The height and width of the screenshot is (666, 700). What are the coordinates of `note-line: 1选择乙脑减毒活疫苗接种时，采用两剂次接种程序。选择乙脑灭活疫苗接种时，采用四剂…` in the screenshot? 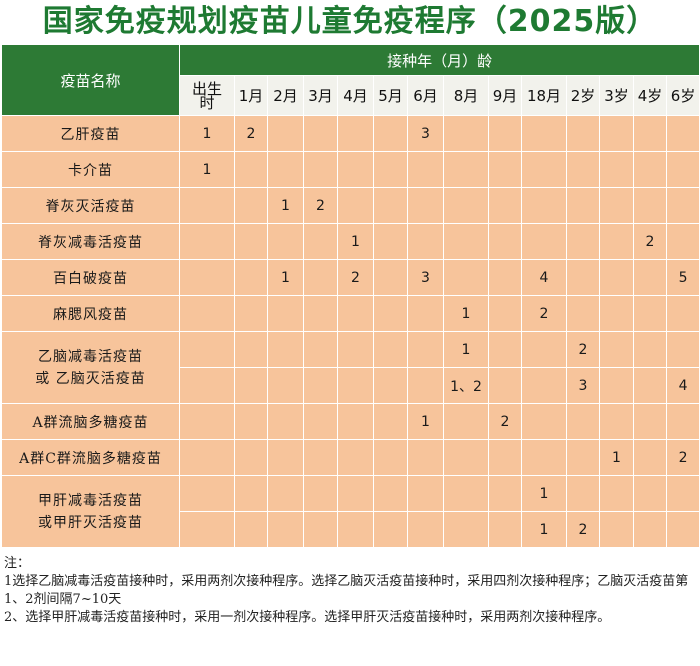 It's located at (346, 590).